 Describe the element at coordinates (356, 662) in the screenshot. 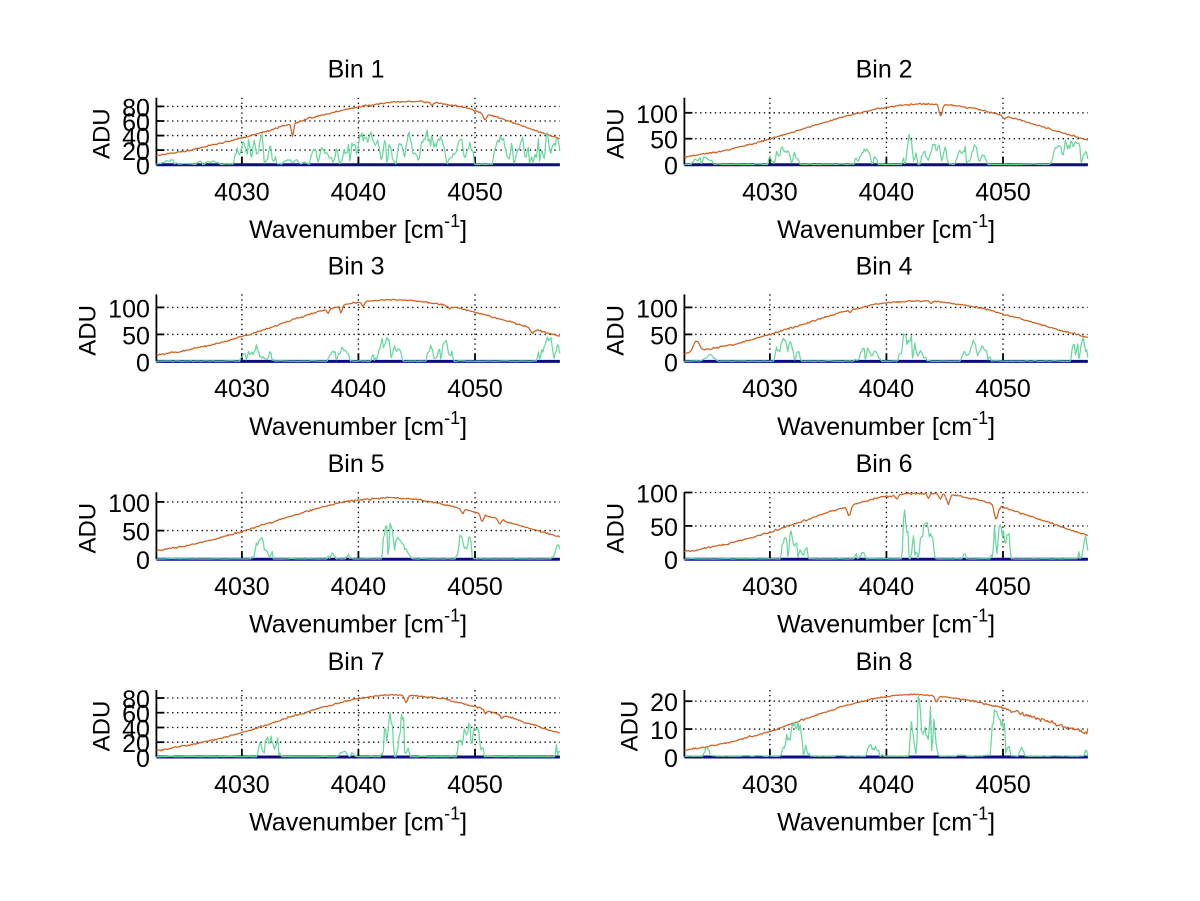

I see `svg-text: Bin 7` at that location.